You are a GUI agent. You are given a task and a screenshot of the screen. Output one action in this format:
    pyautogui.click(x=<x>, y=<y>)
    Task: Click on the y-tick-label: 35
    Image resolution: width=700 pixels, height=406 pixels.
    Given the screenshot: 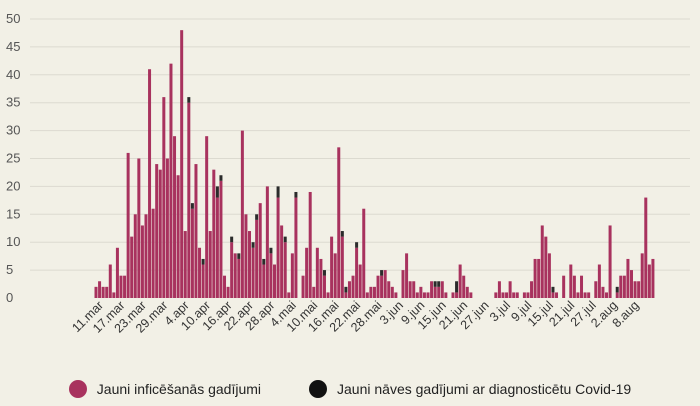 What is the action you would take?
    pyautogui.click(x=13, y=102)
    